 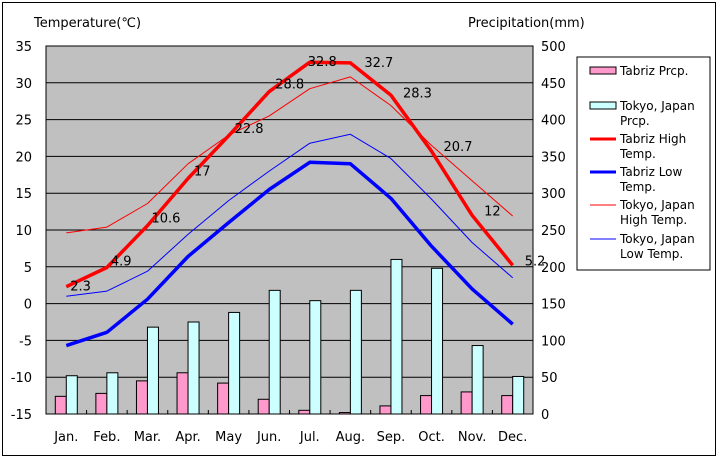 I want to click on right-tick-label: 50, so click(x=549, y=378).